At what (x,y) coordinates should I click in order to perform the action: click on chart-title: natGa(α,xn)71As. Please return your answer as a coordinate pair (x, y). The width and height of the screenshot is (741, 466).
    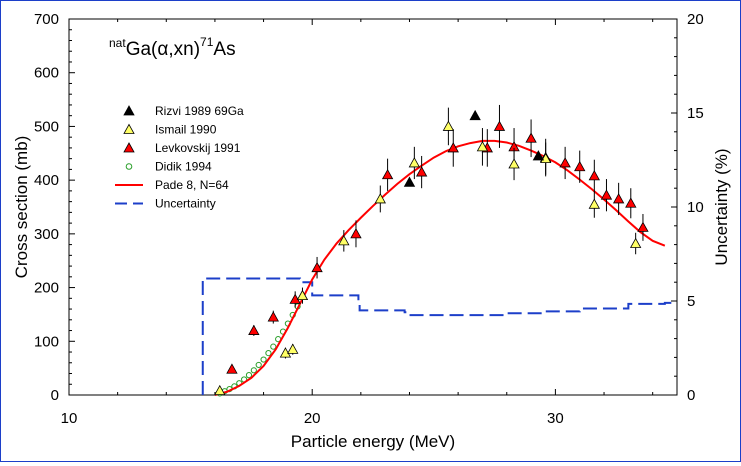
    Looking at the image, I should click on (172, 47).